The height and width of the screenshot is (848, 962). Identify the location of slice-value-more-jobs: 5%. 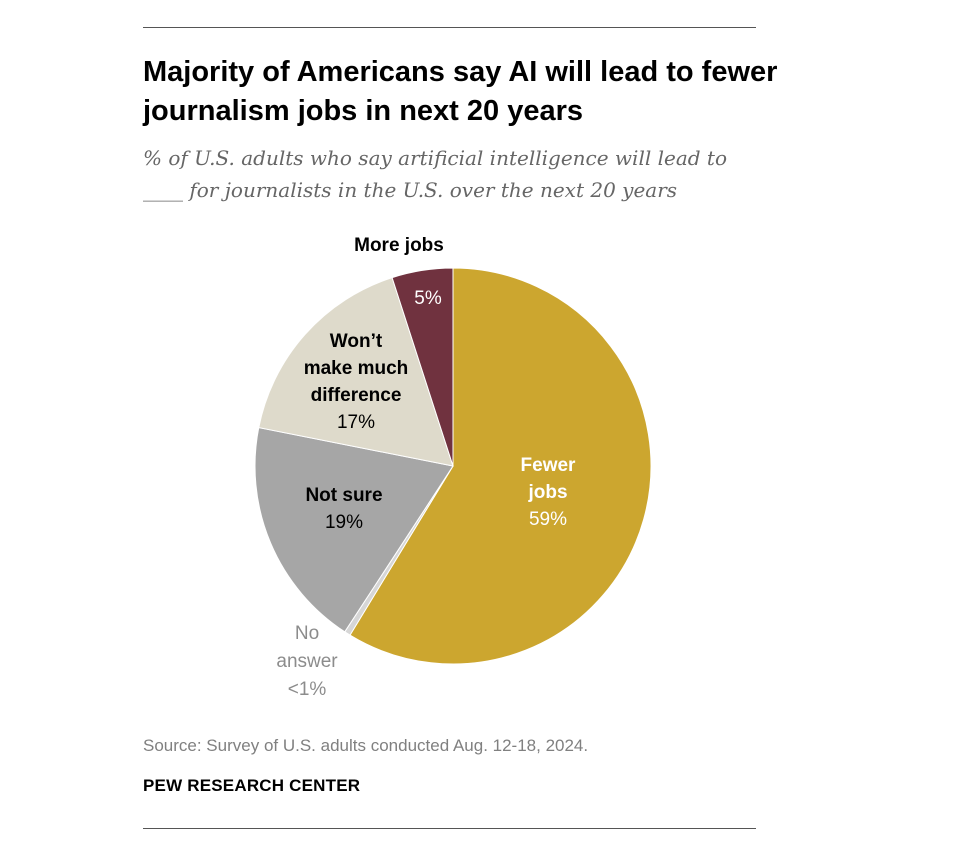
(428, 298).